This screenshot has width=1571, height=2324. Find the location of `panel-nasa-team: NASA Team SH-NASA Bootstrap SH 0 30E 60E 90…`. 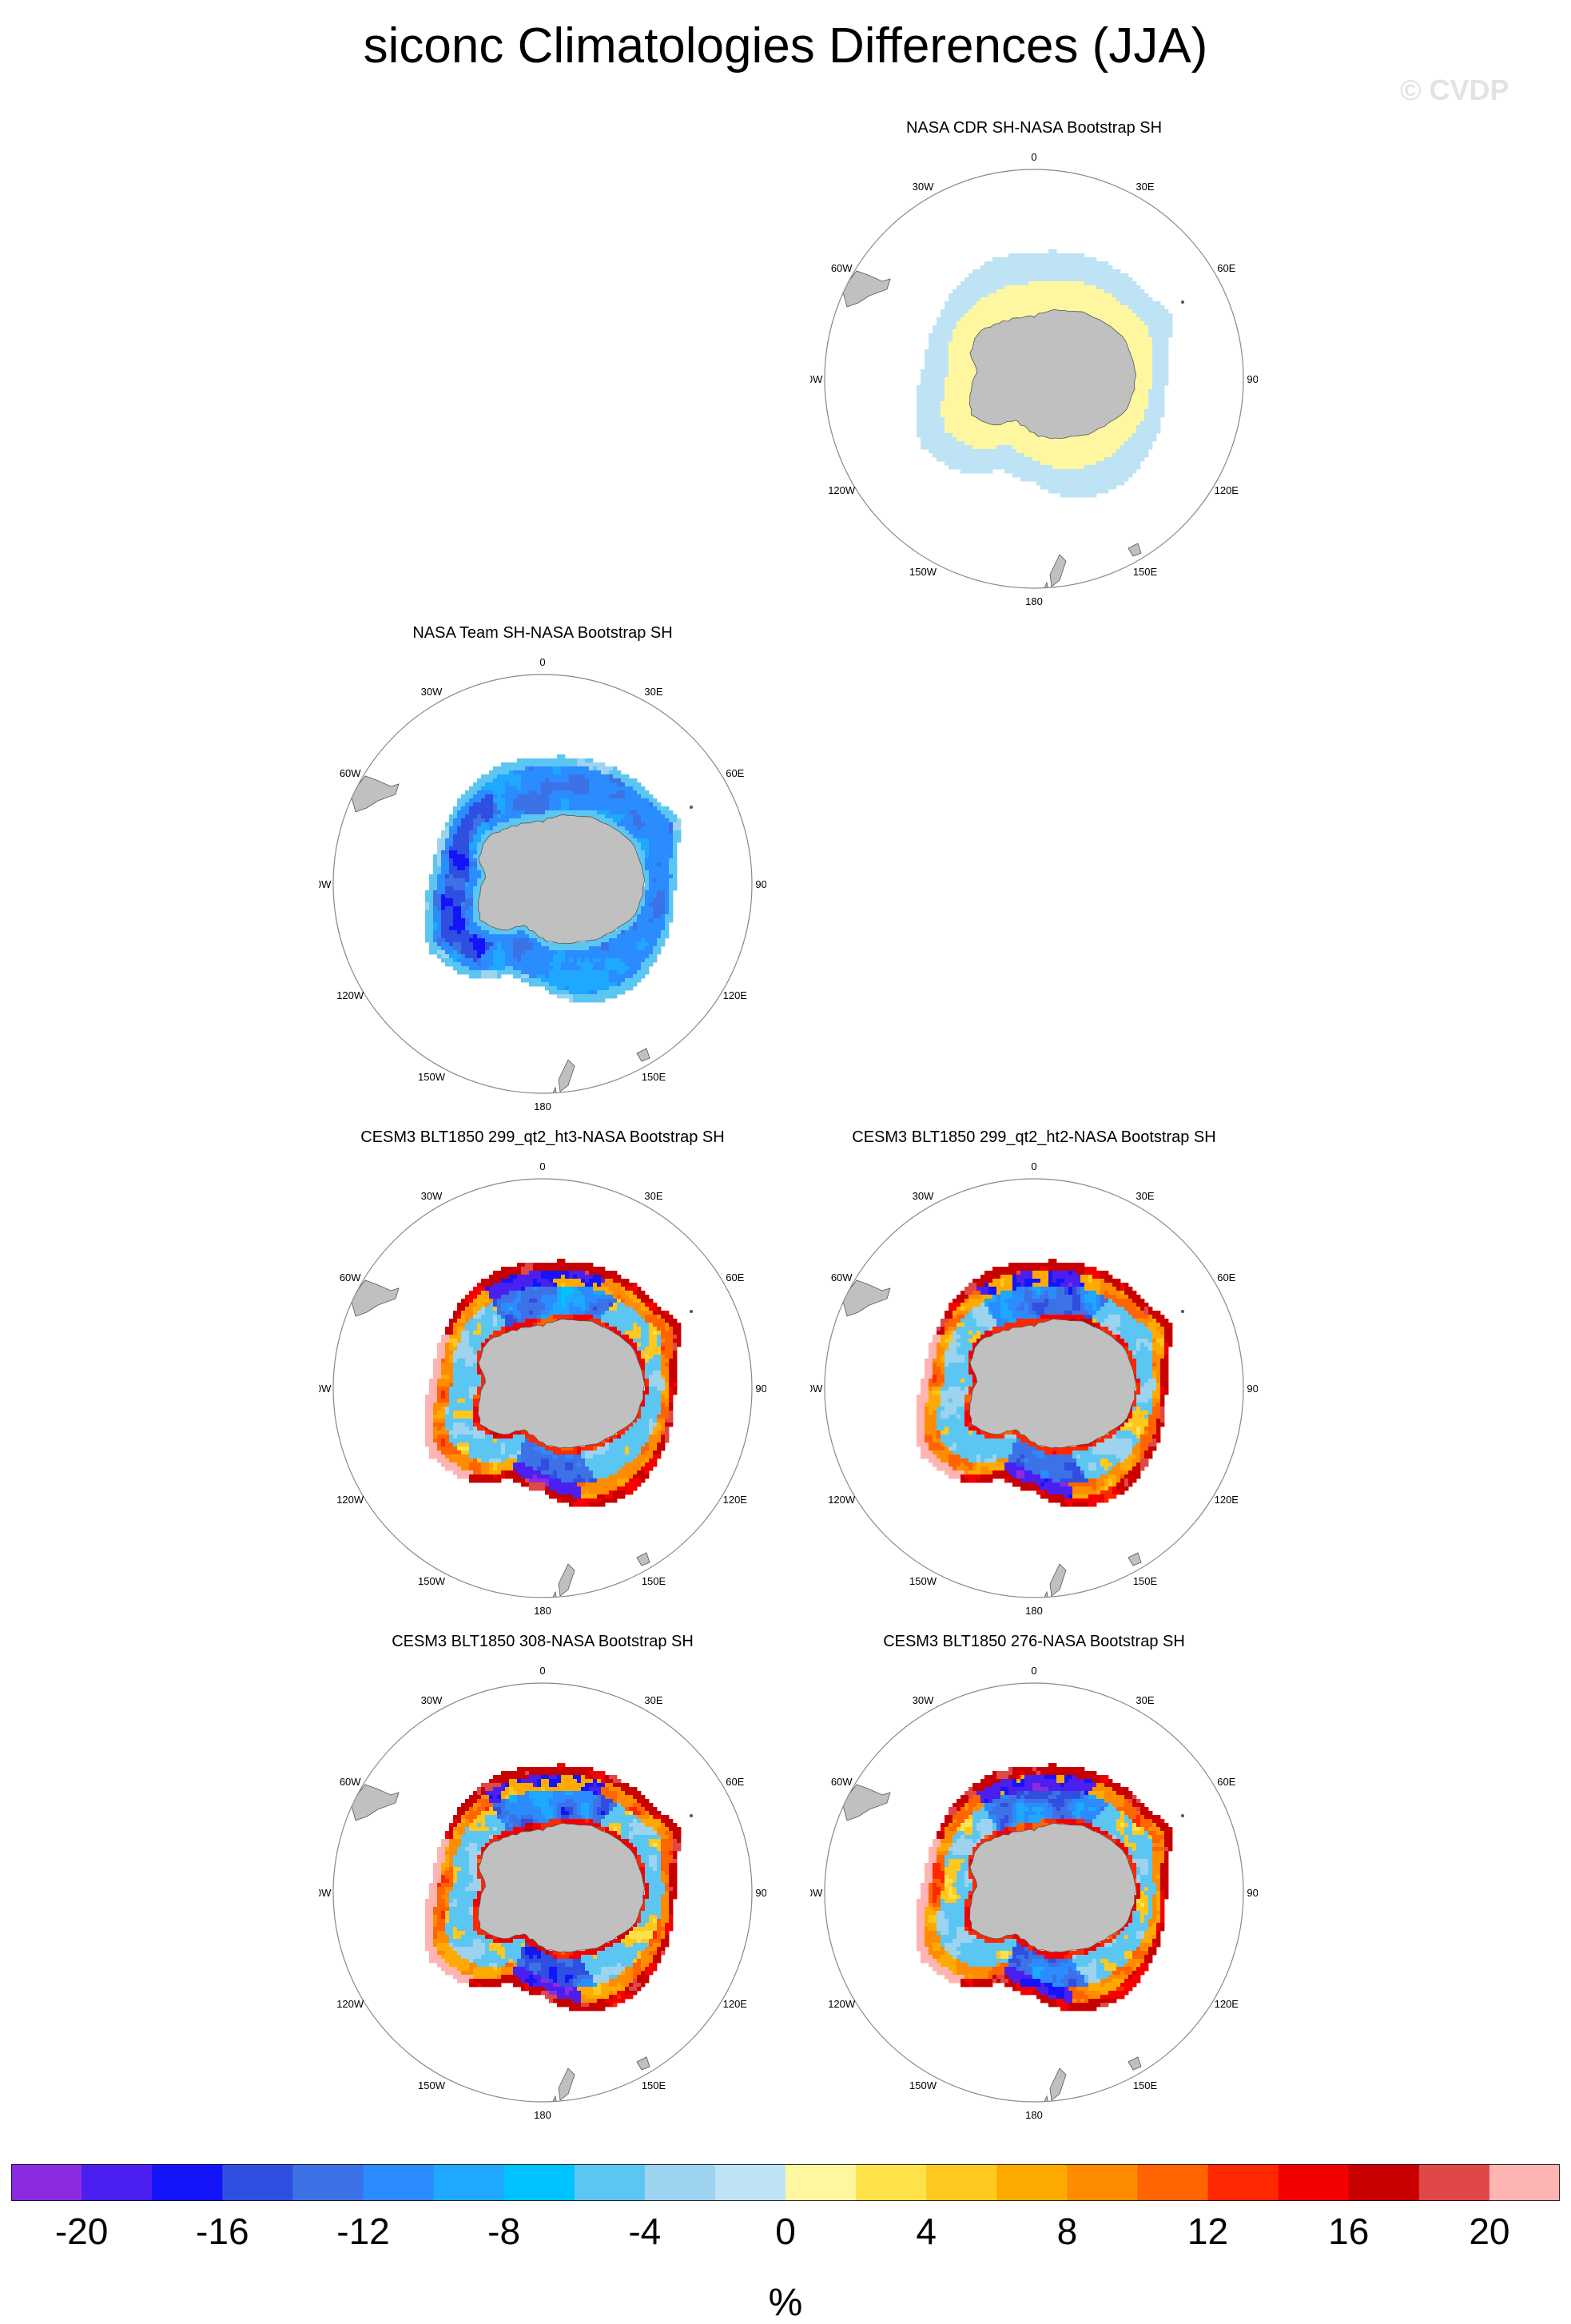

panel-nasa-team: NASA Team SH-NASA Bootstrap SH 0 30E 60E 90… is located at coordinates (542, 871).